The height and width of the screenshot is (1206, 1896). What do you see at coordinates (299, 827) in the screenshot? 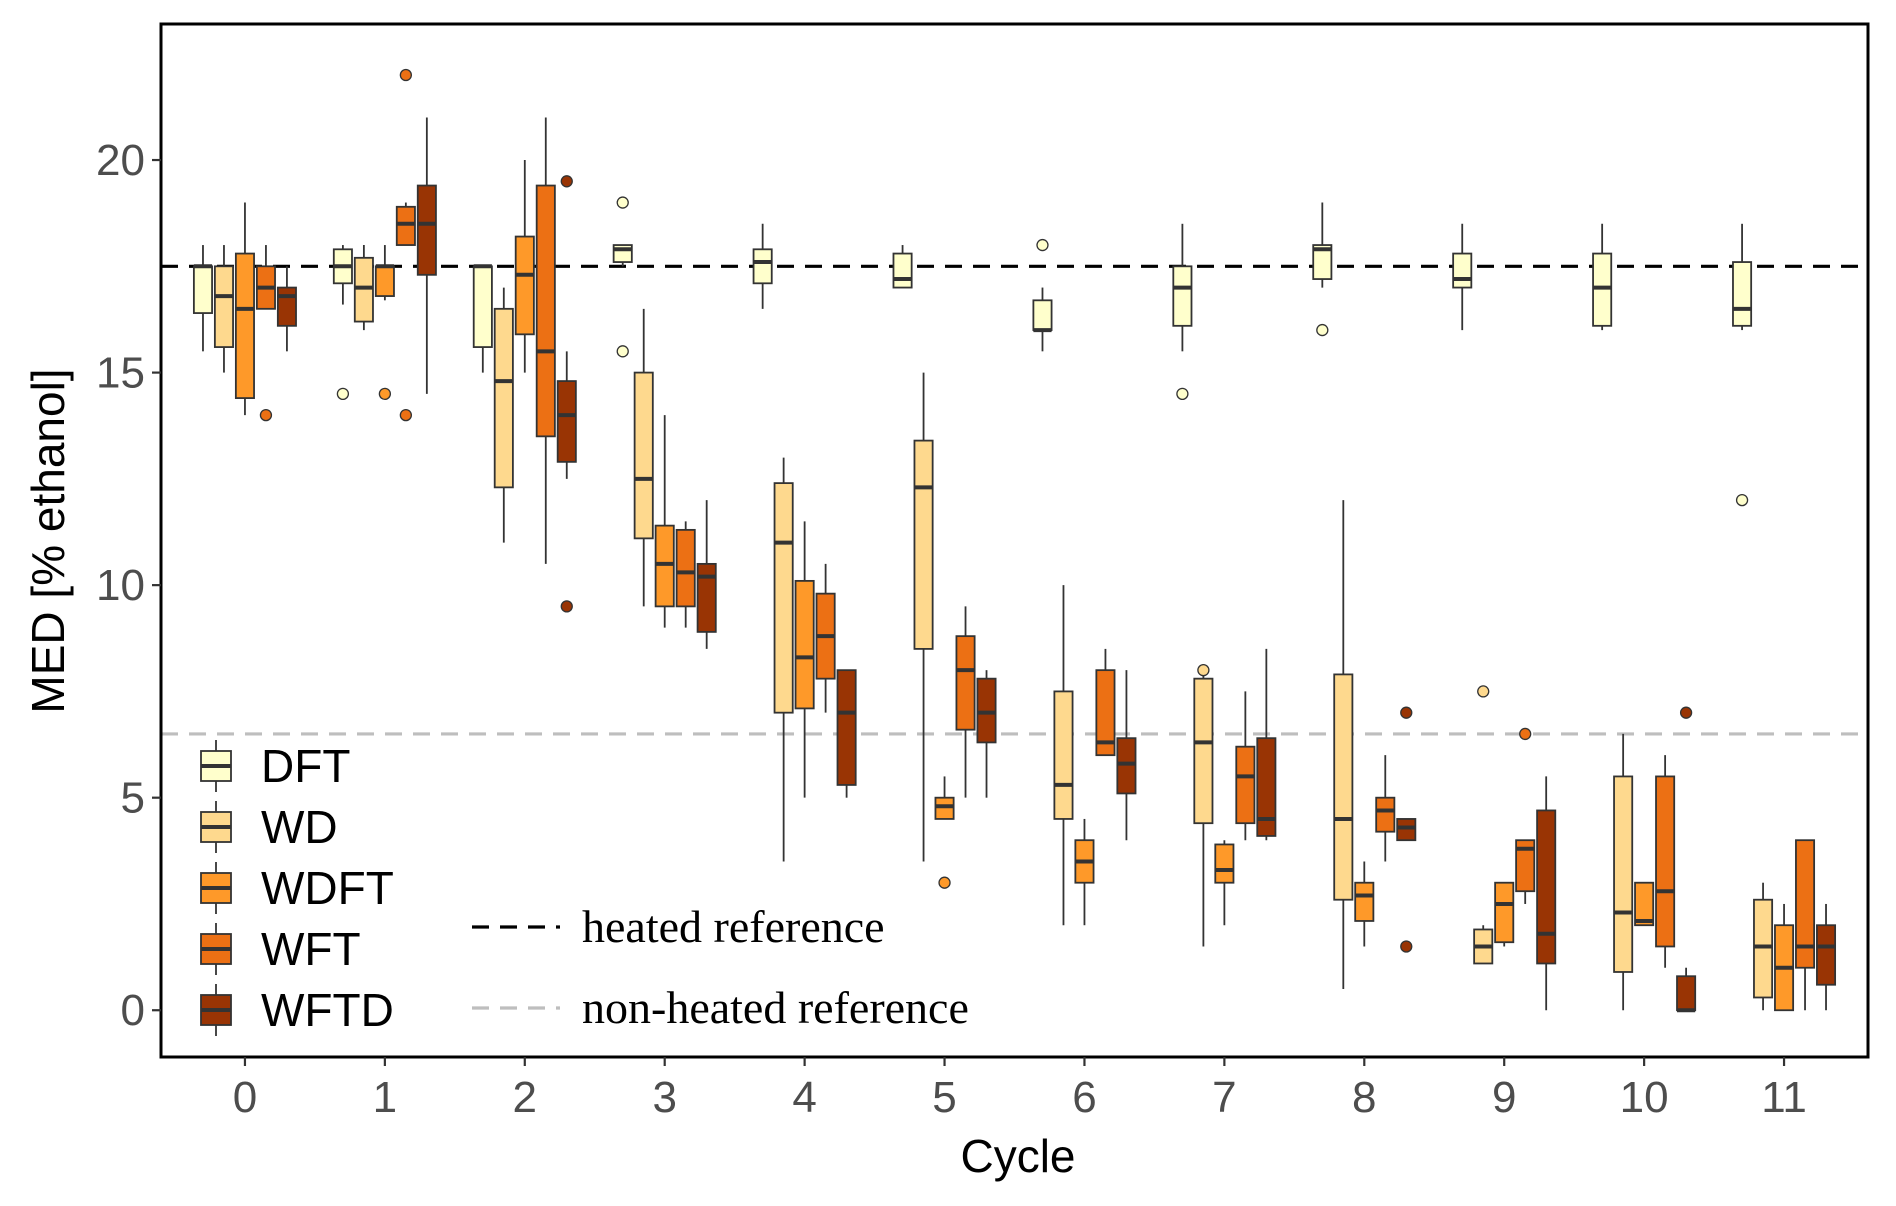
I see `legend-label-wd: WD` at bounding box center [299, 827].